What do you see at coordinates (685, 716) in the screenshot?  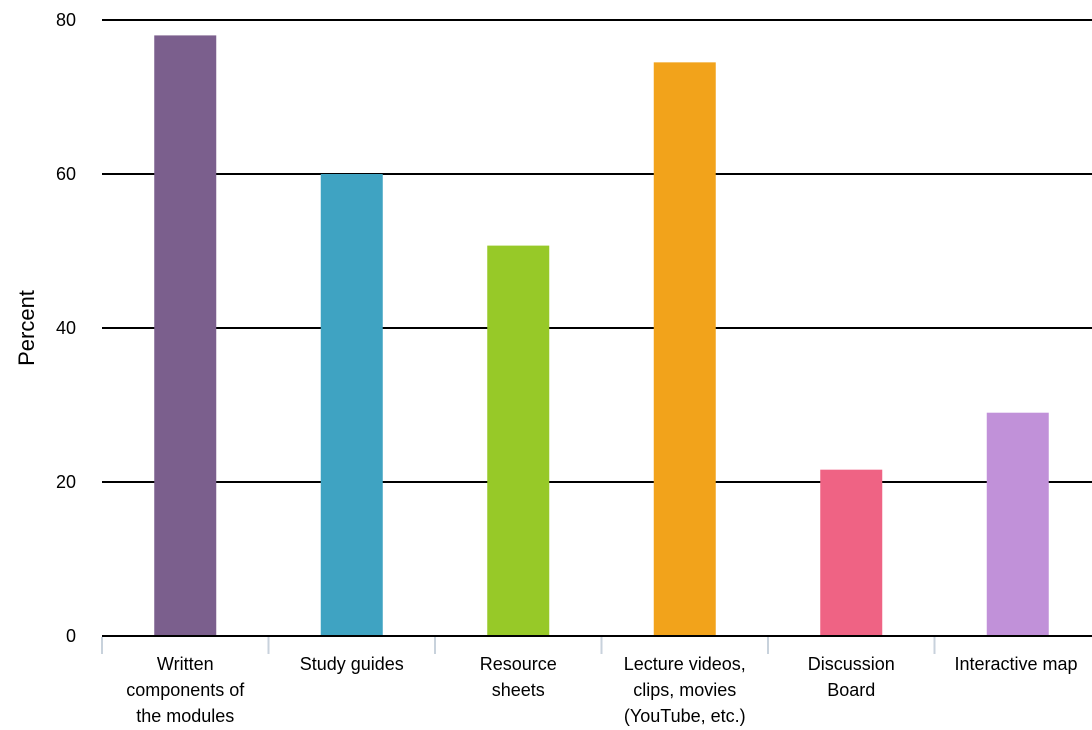 I see `x-category-label-line: (YouTube, etc.)` at bounding box center [685, 716].